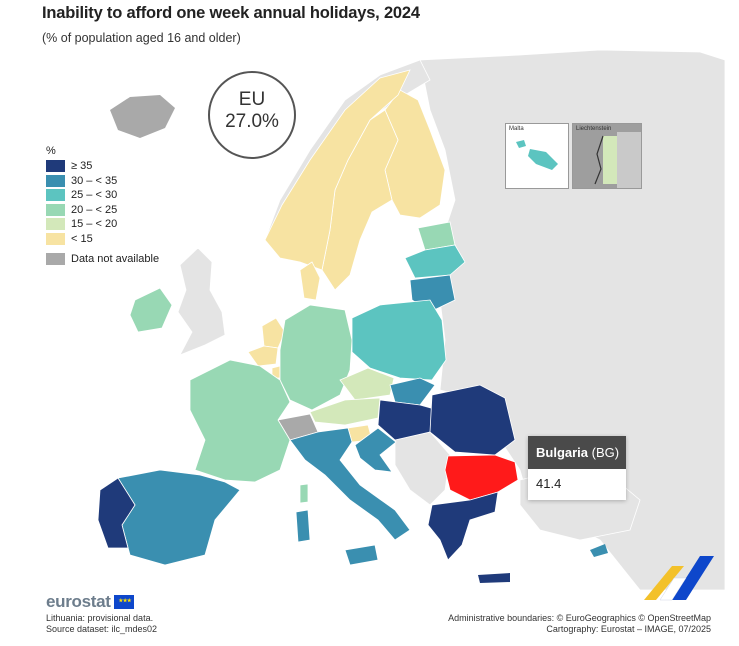 The width and height of the screenshot is (739, 646). What do you see at coordinates (115, 259) in the screenshot?
I see `legend-label: Data not available` at bounding box center [115, 259].